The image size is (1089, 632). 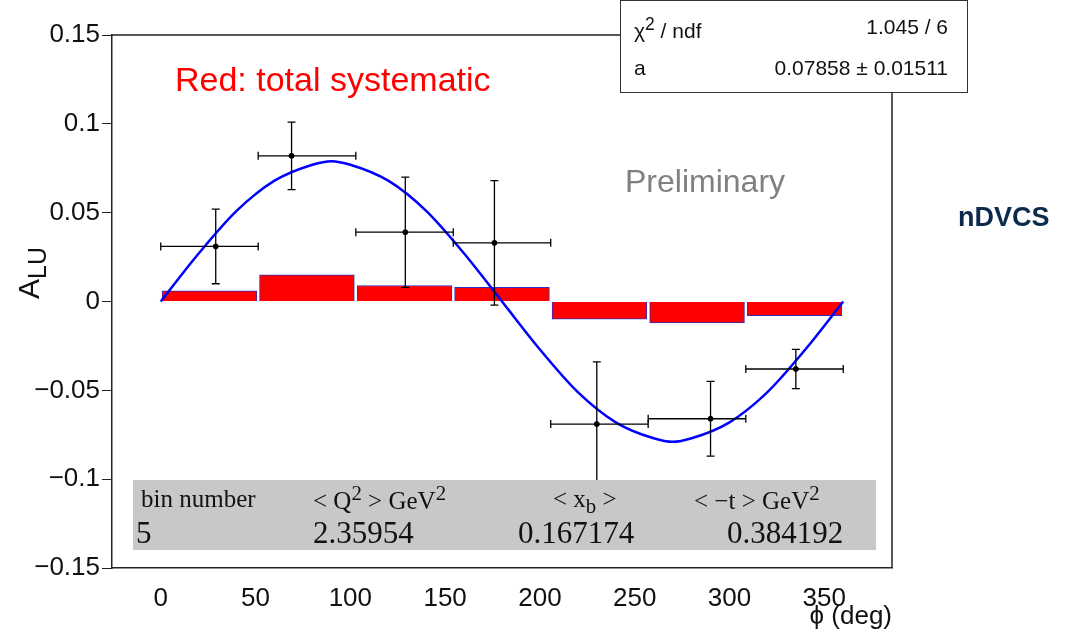 I want to click on annotation: < Q$^{2}$ > GeV$^{2}$, so click(x=380, y=498).